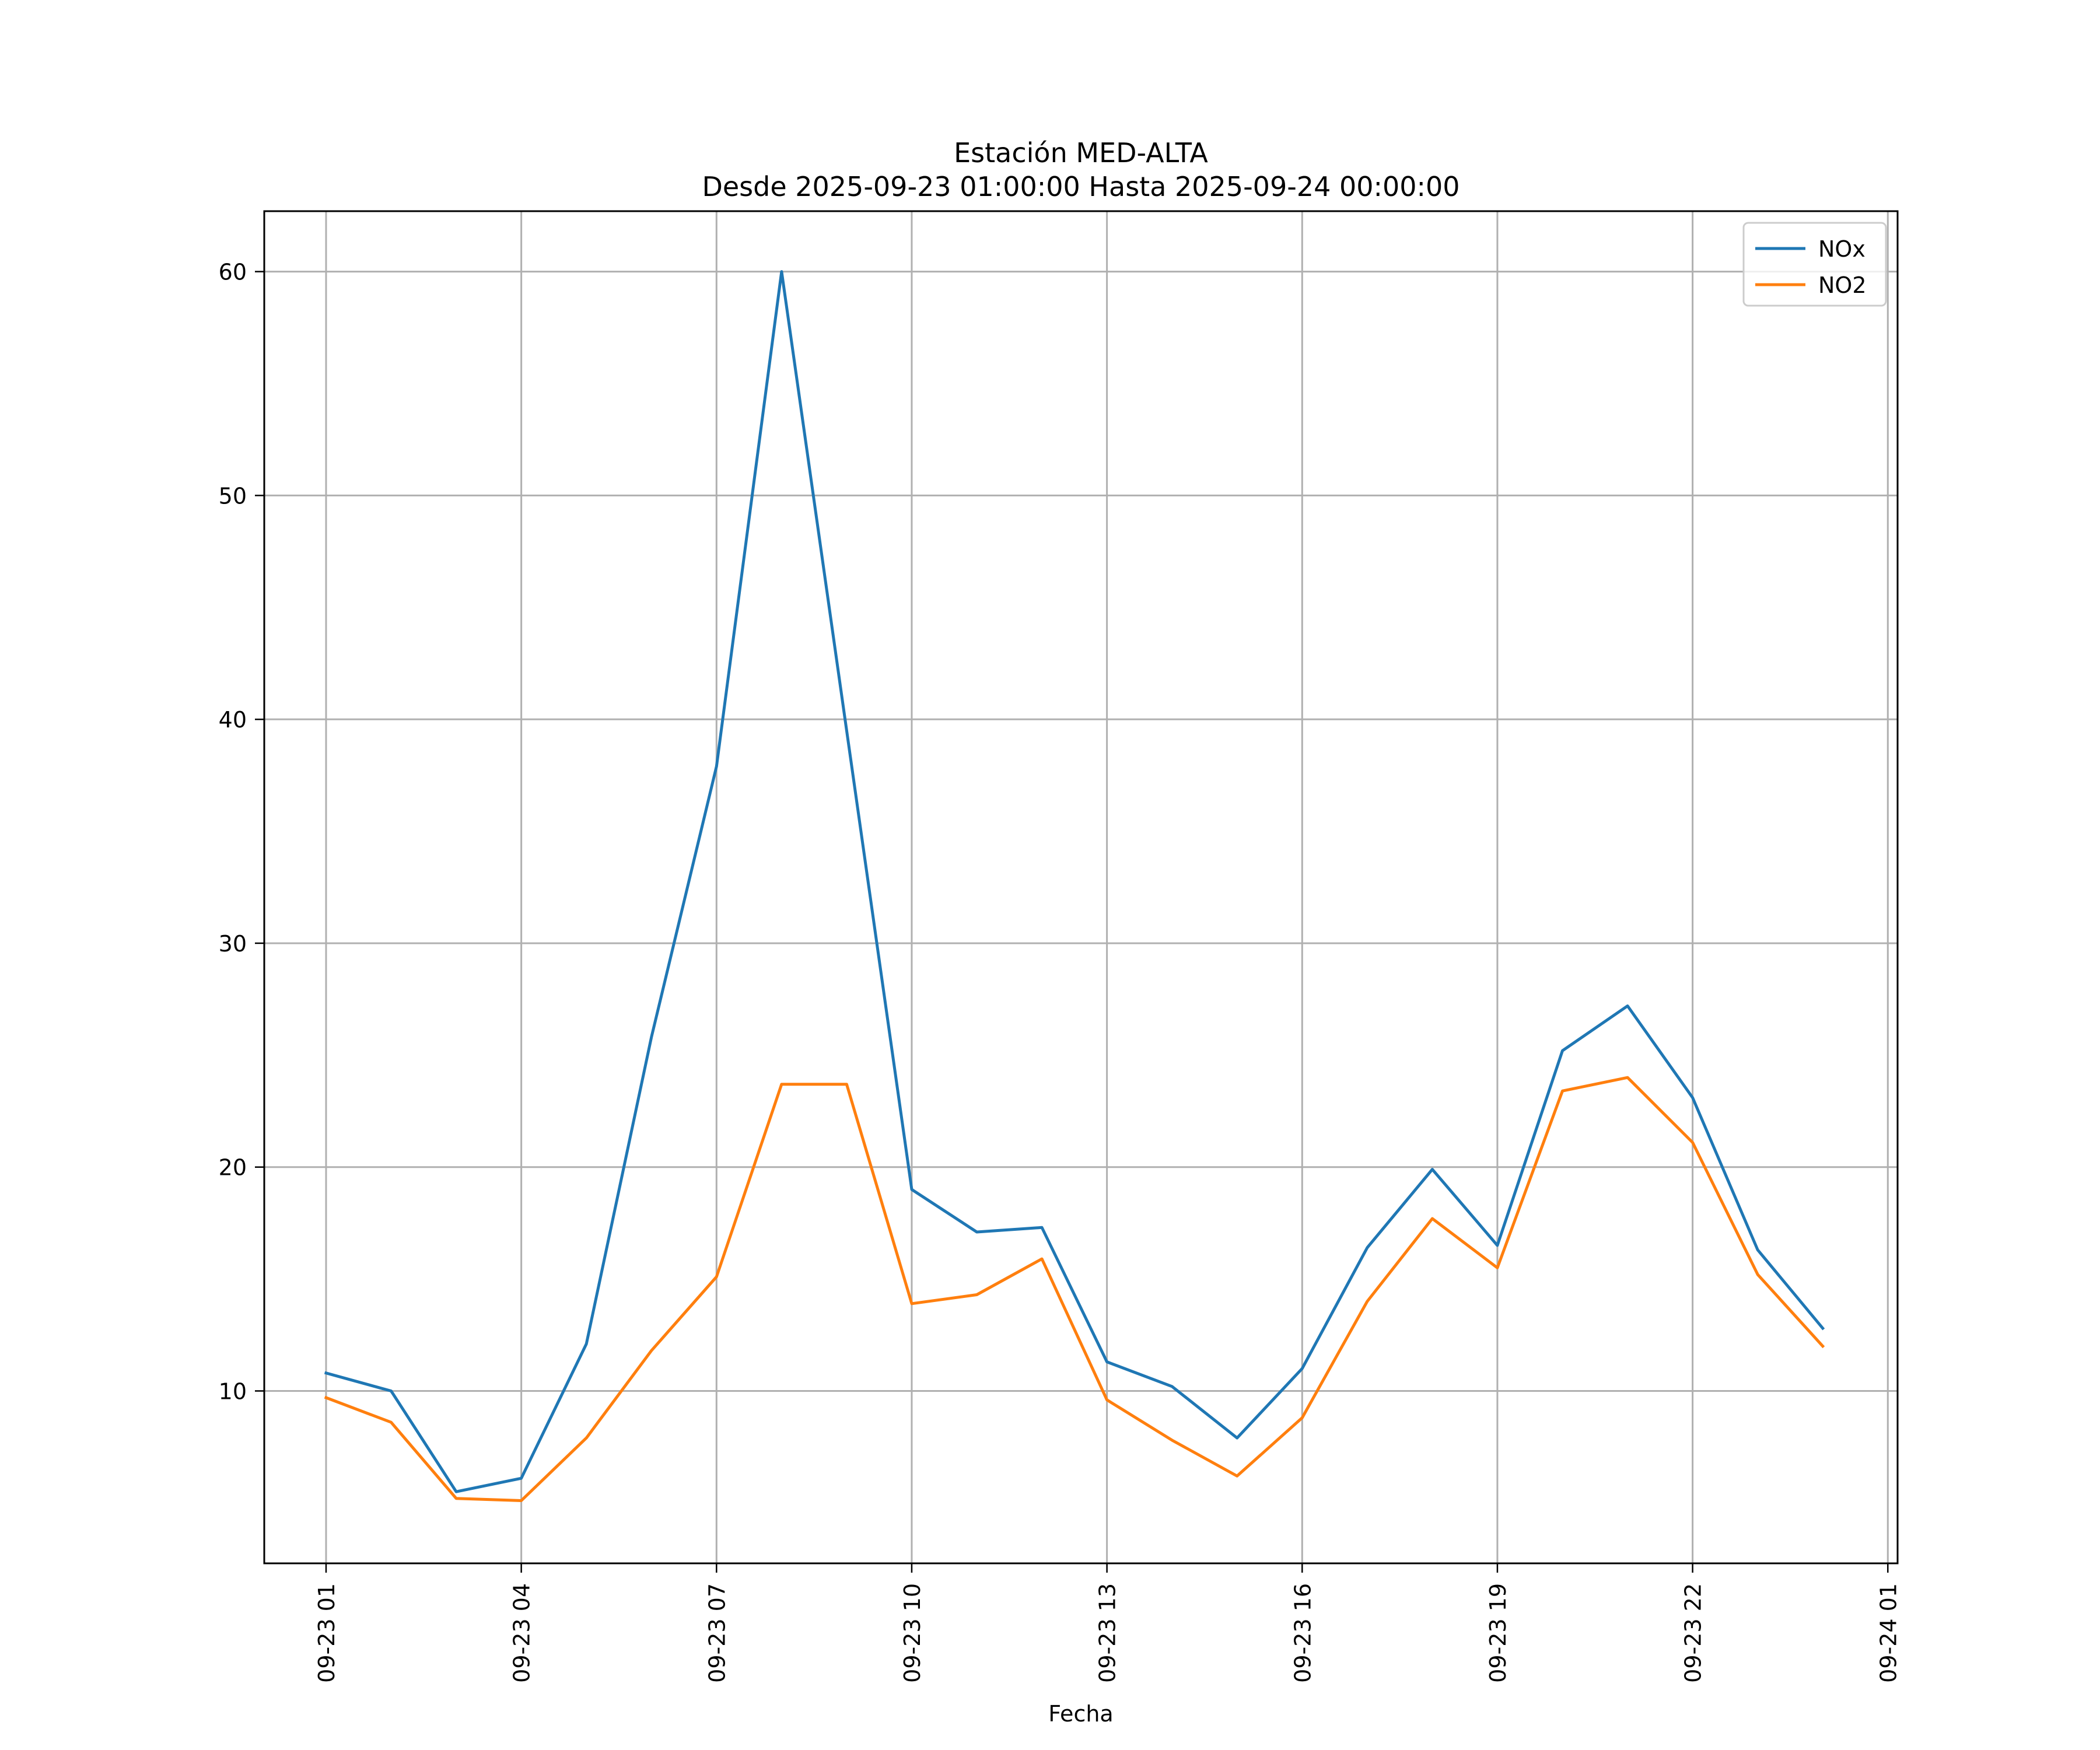  What do you see at coordinates (1888, 1633) in the screenshot?
I see `x-tick-label: 09-24 01` at bounding box center [1888, 1633].